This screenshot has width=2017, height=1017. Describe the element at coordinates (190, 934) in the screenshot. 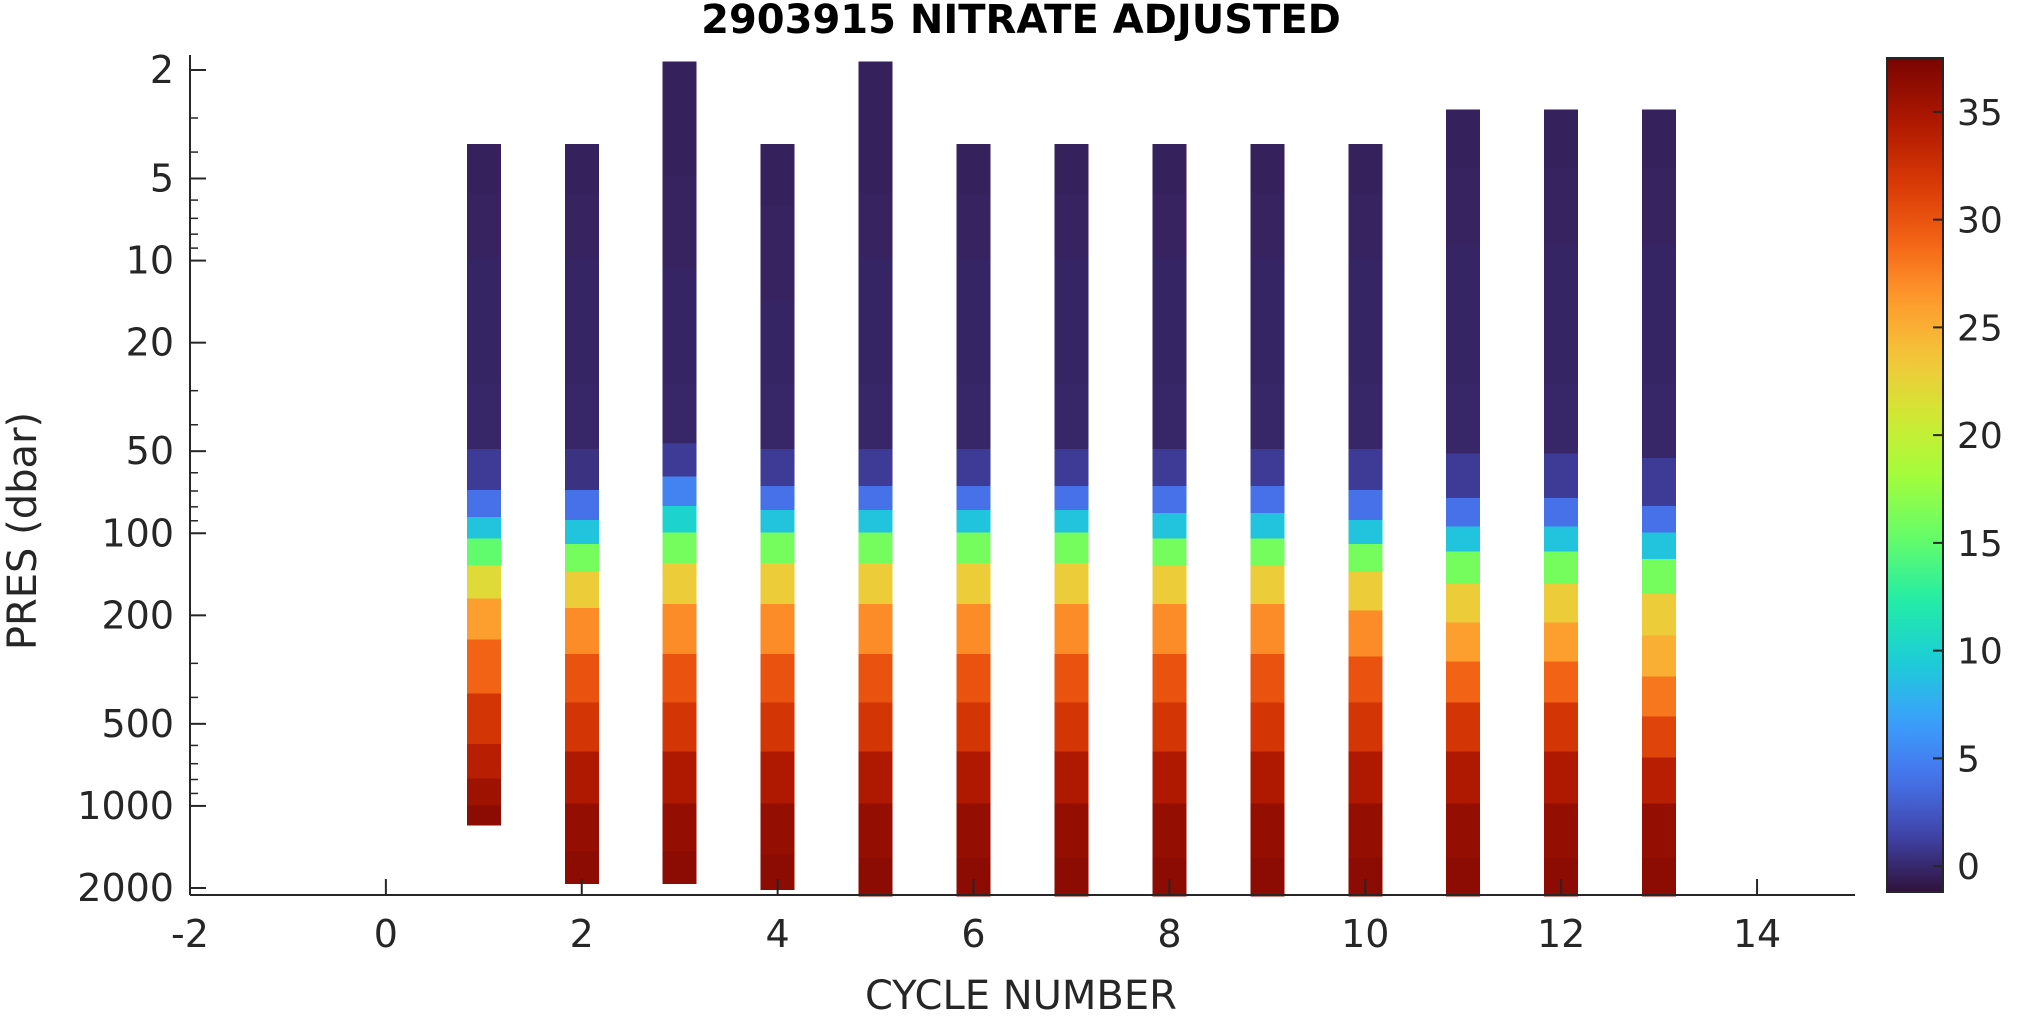

I see `x-tick-label: -2` at that location.